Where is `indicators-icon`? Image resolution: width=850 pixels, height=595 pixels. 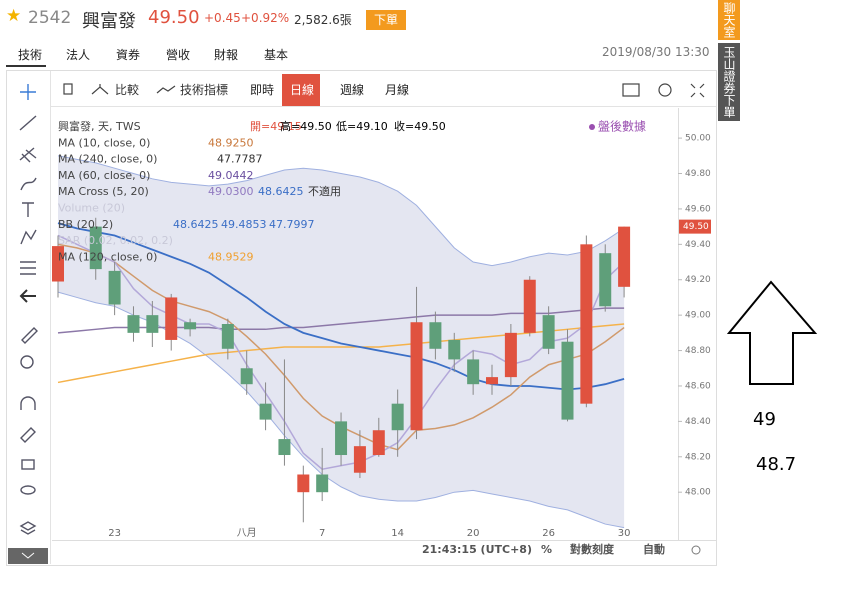 indicators-icon is located at coordinates (166, 89).